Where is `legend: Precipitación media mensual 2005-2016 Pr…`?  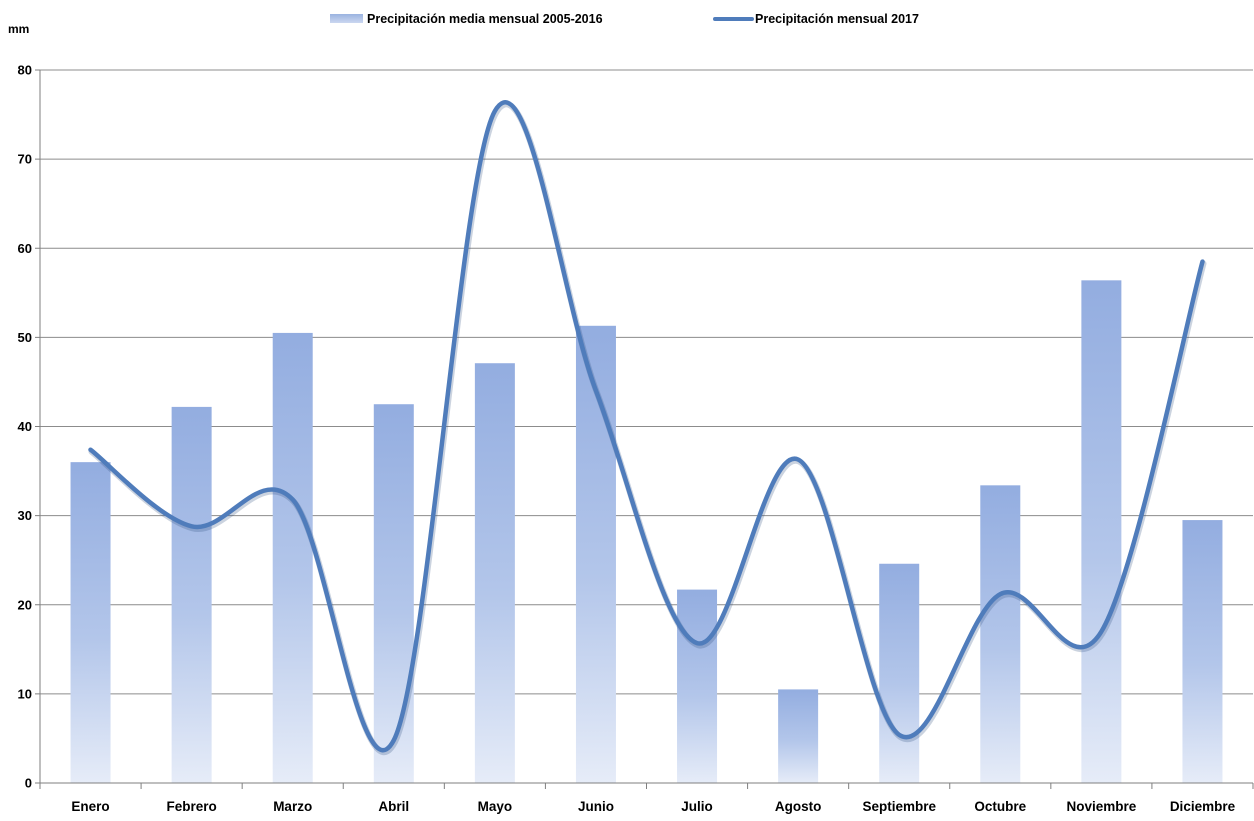
legend: Precipitación media mensual 2005-2016 Pr… is located at coordinates (624, 19).